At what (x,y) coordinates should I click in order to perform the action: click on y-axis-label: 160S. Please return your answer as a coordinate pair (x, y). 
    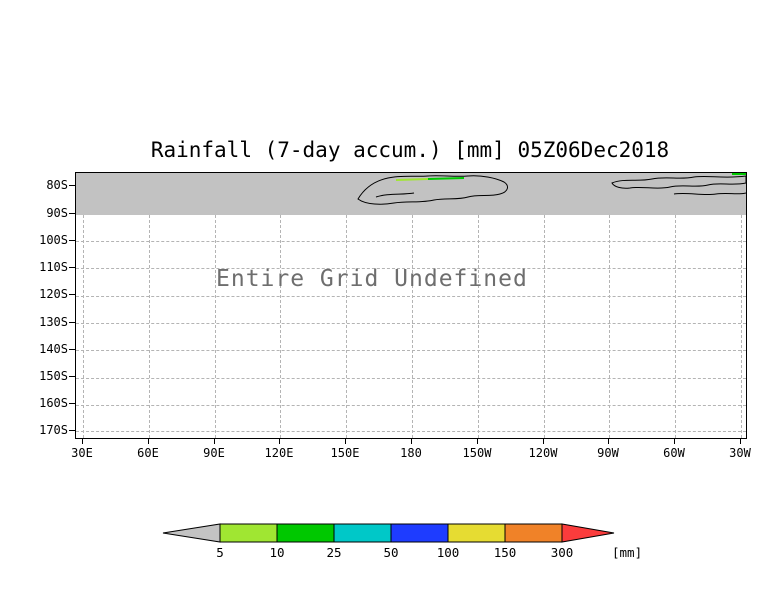
    Looking at the image, I should click on (53, 403).